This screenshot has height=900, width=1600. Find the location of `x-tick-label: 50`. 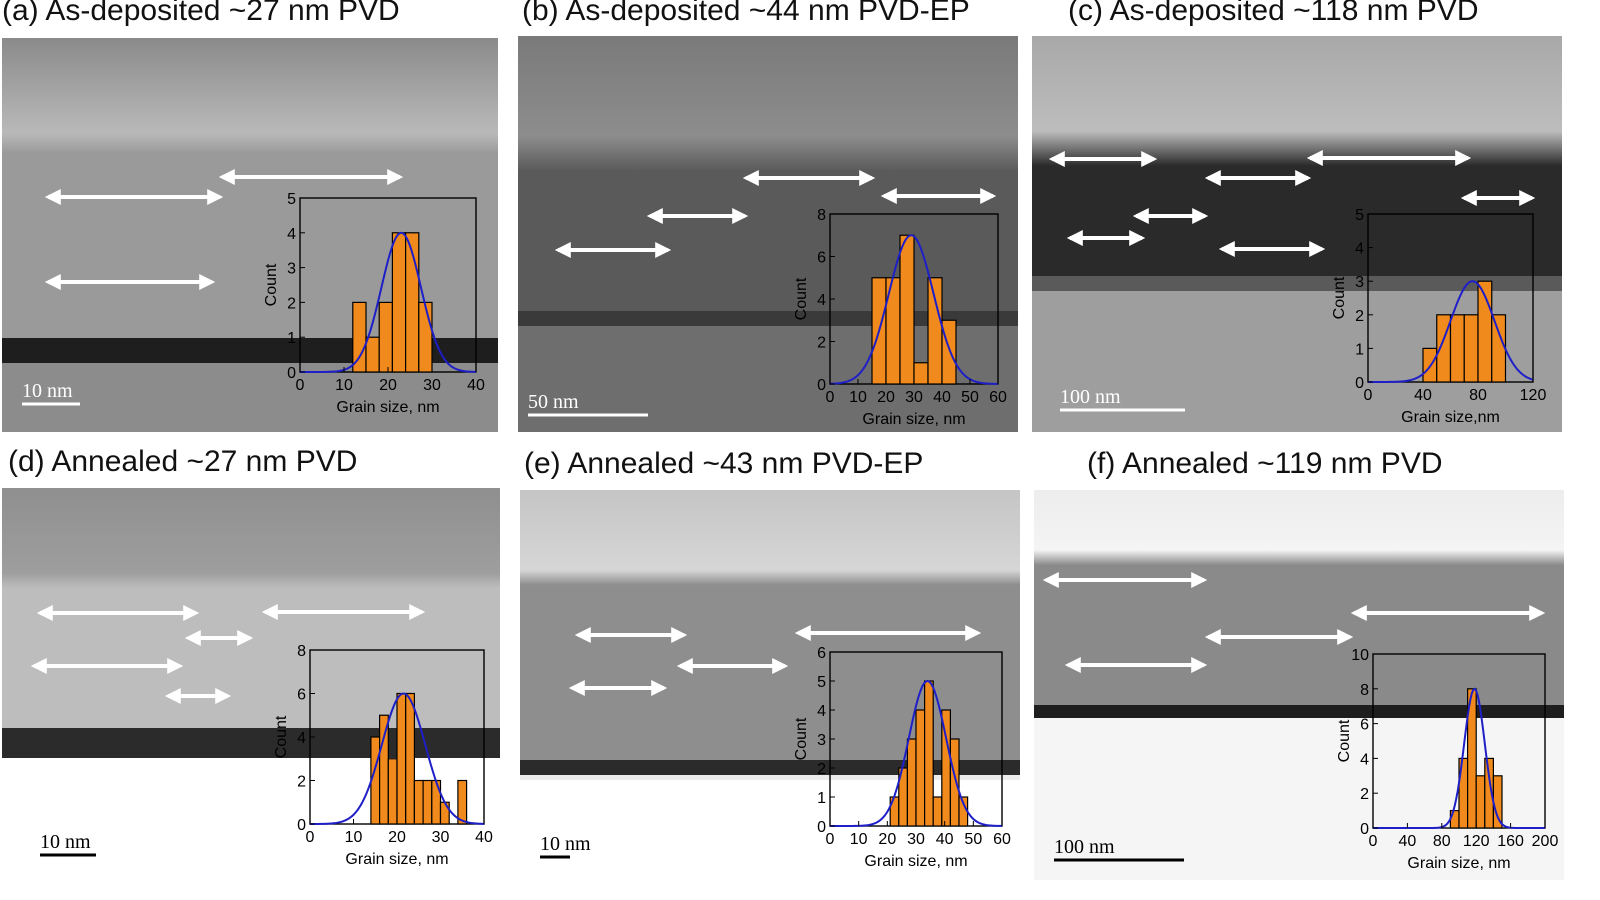

x-tick-label: 50 is located at coordinates (973, 839).